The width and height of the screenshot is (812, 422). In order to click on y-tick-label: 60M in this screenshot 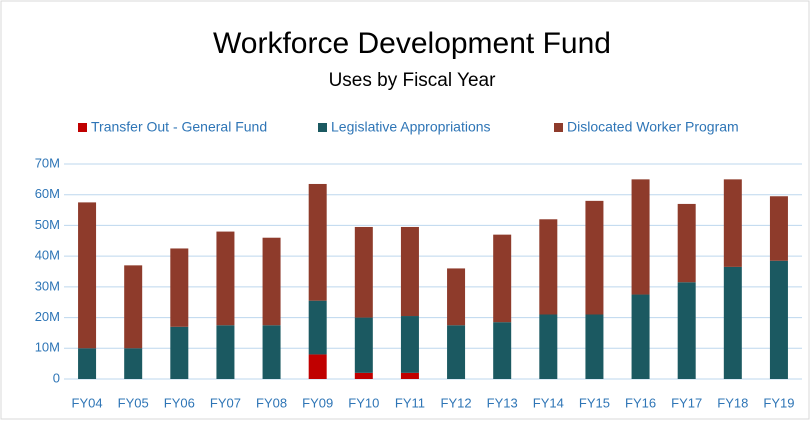, I will do `click(47, 193)`.